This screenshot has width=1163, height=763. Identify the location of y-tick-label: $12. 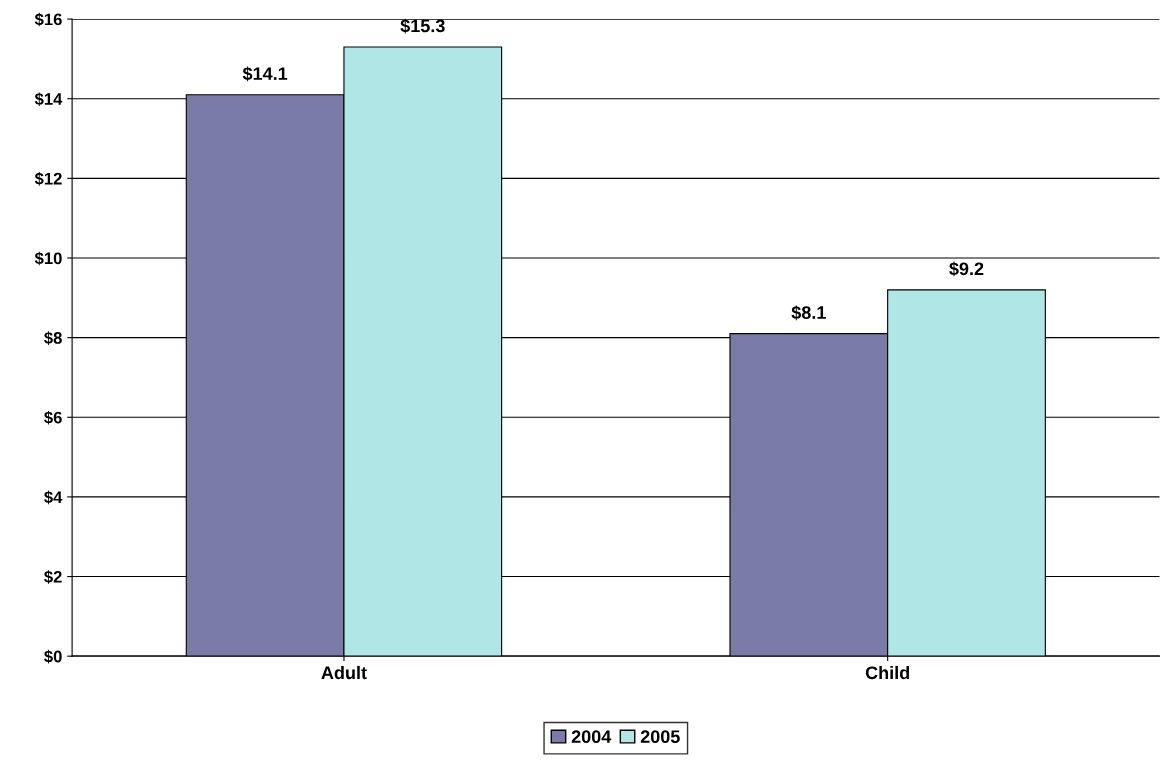
(48, 179).